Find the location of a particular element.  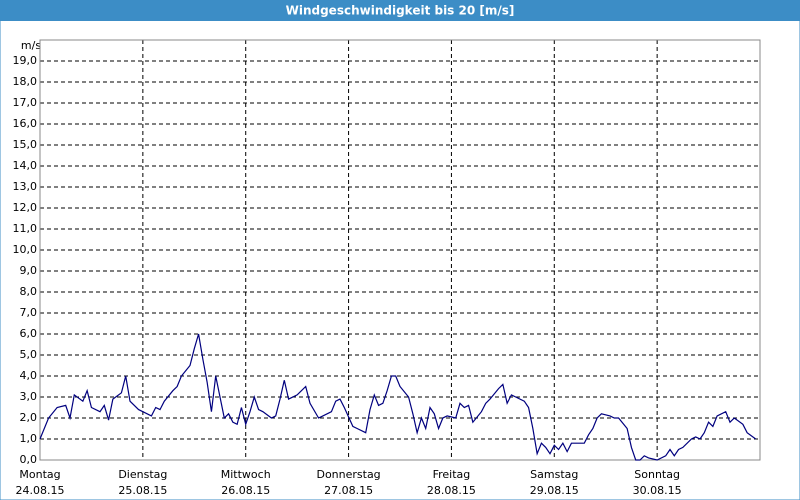

x-tick-date: 24.08.15 is located at coordinates (40, 490).